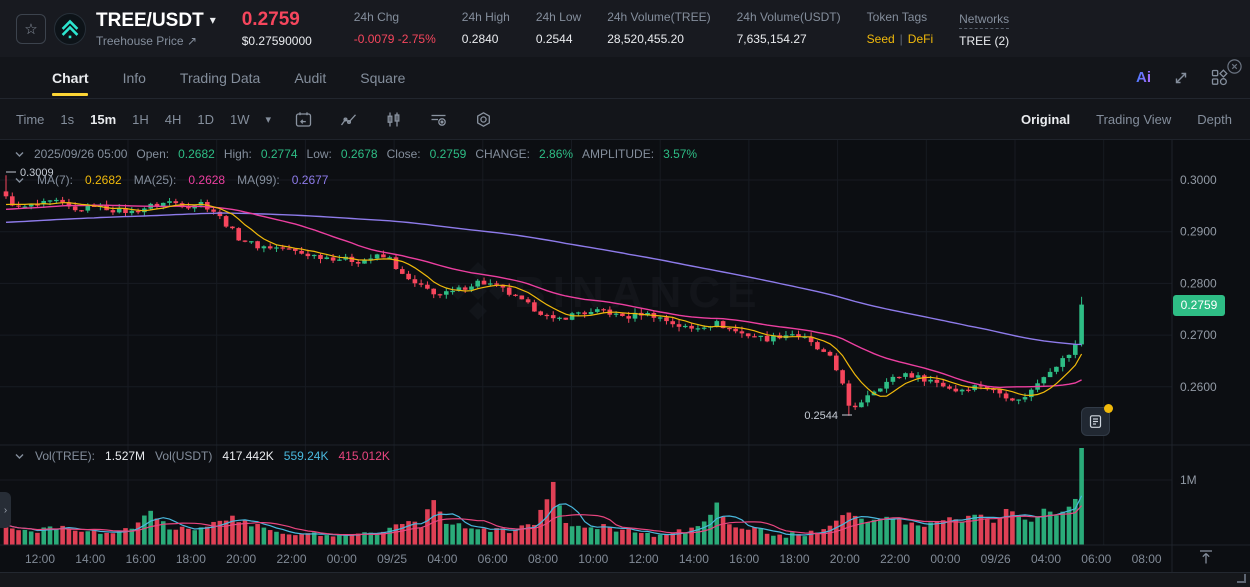  Describe the element at coordinates (1214, 119) in the screenshot. I see `view-depth: Depth` at that location.